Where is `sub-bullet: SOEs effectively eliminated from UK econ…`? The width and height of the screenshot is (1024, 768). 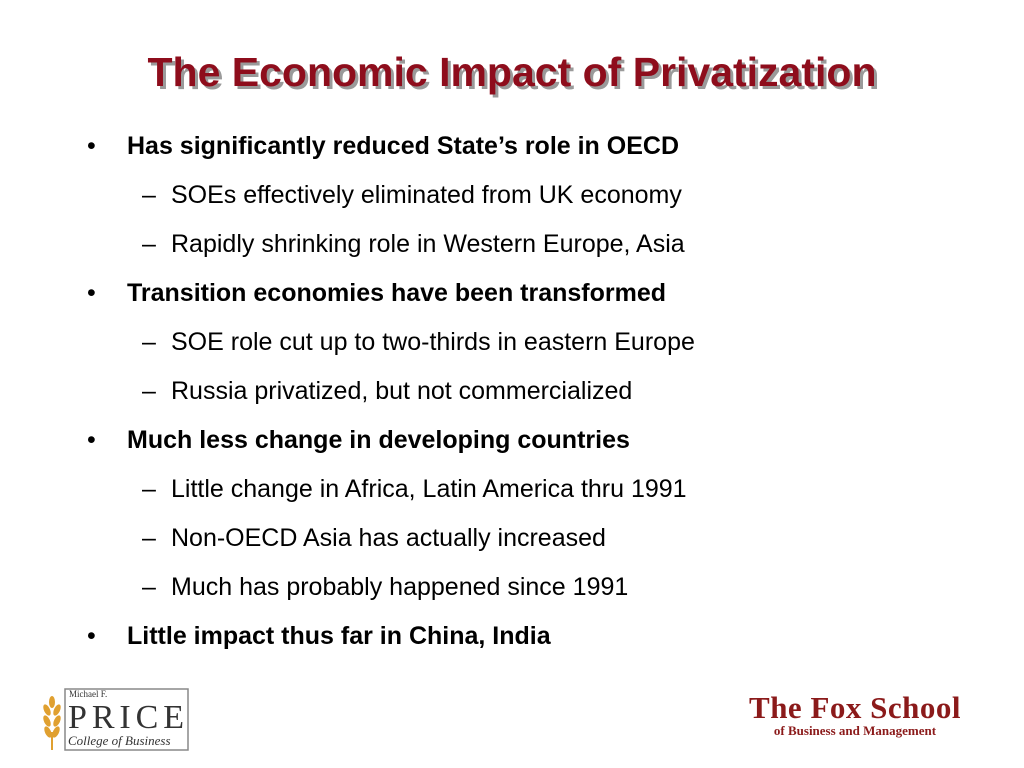 sub-bullet: SOEs effectively eliminated from UK econ… is located at coordinates (512, 195).